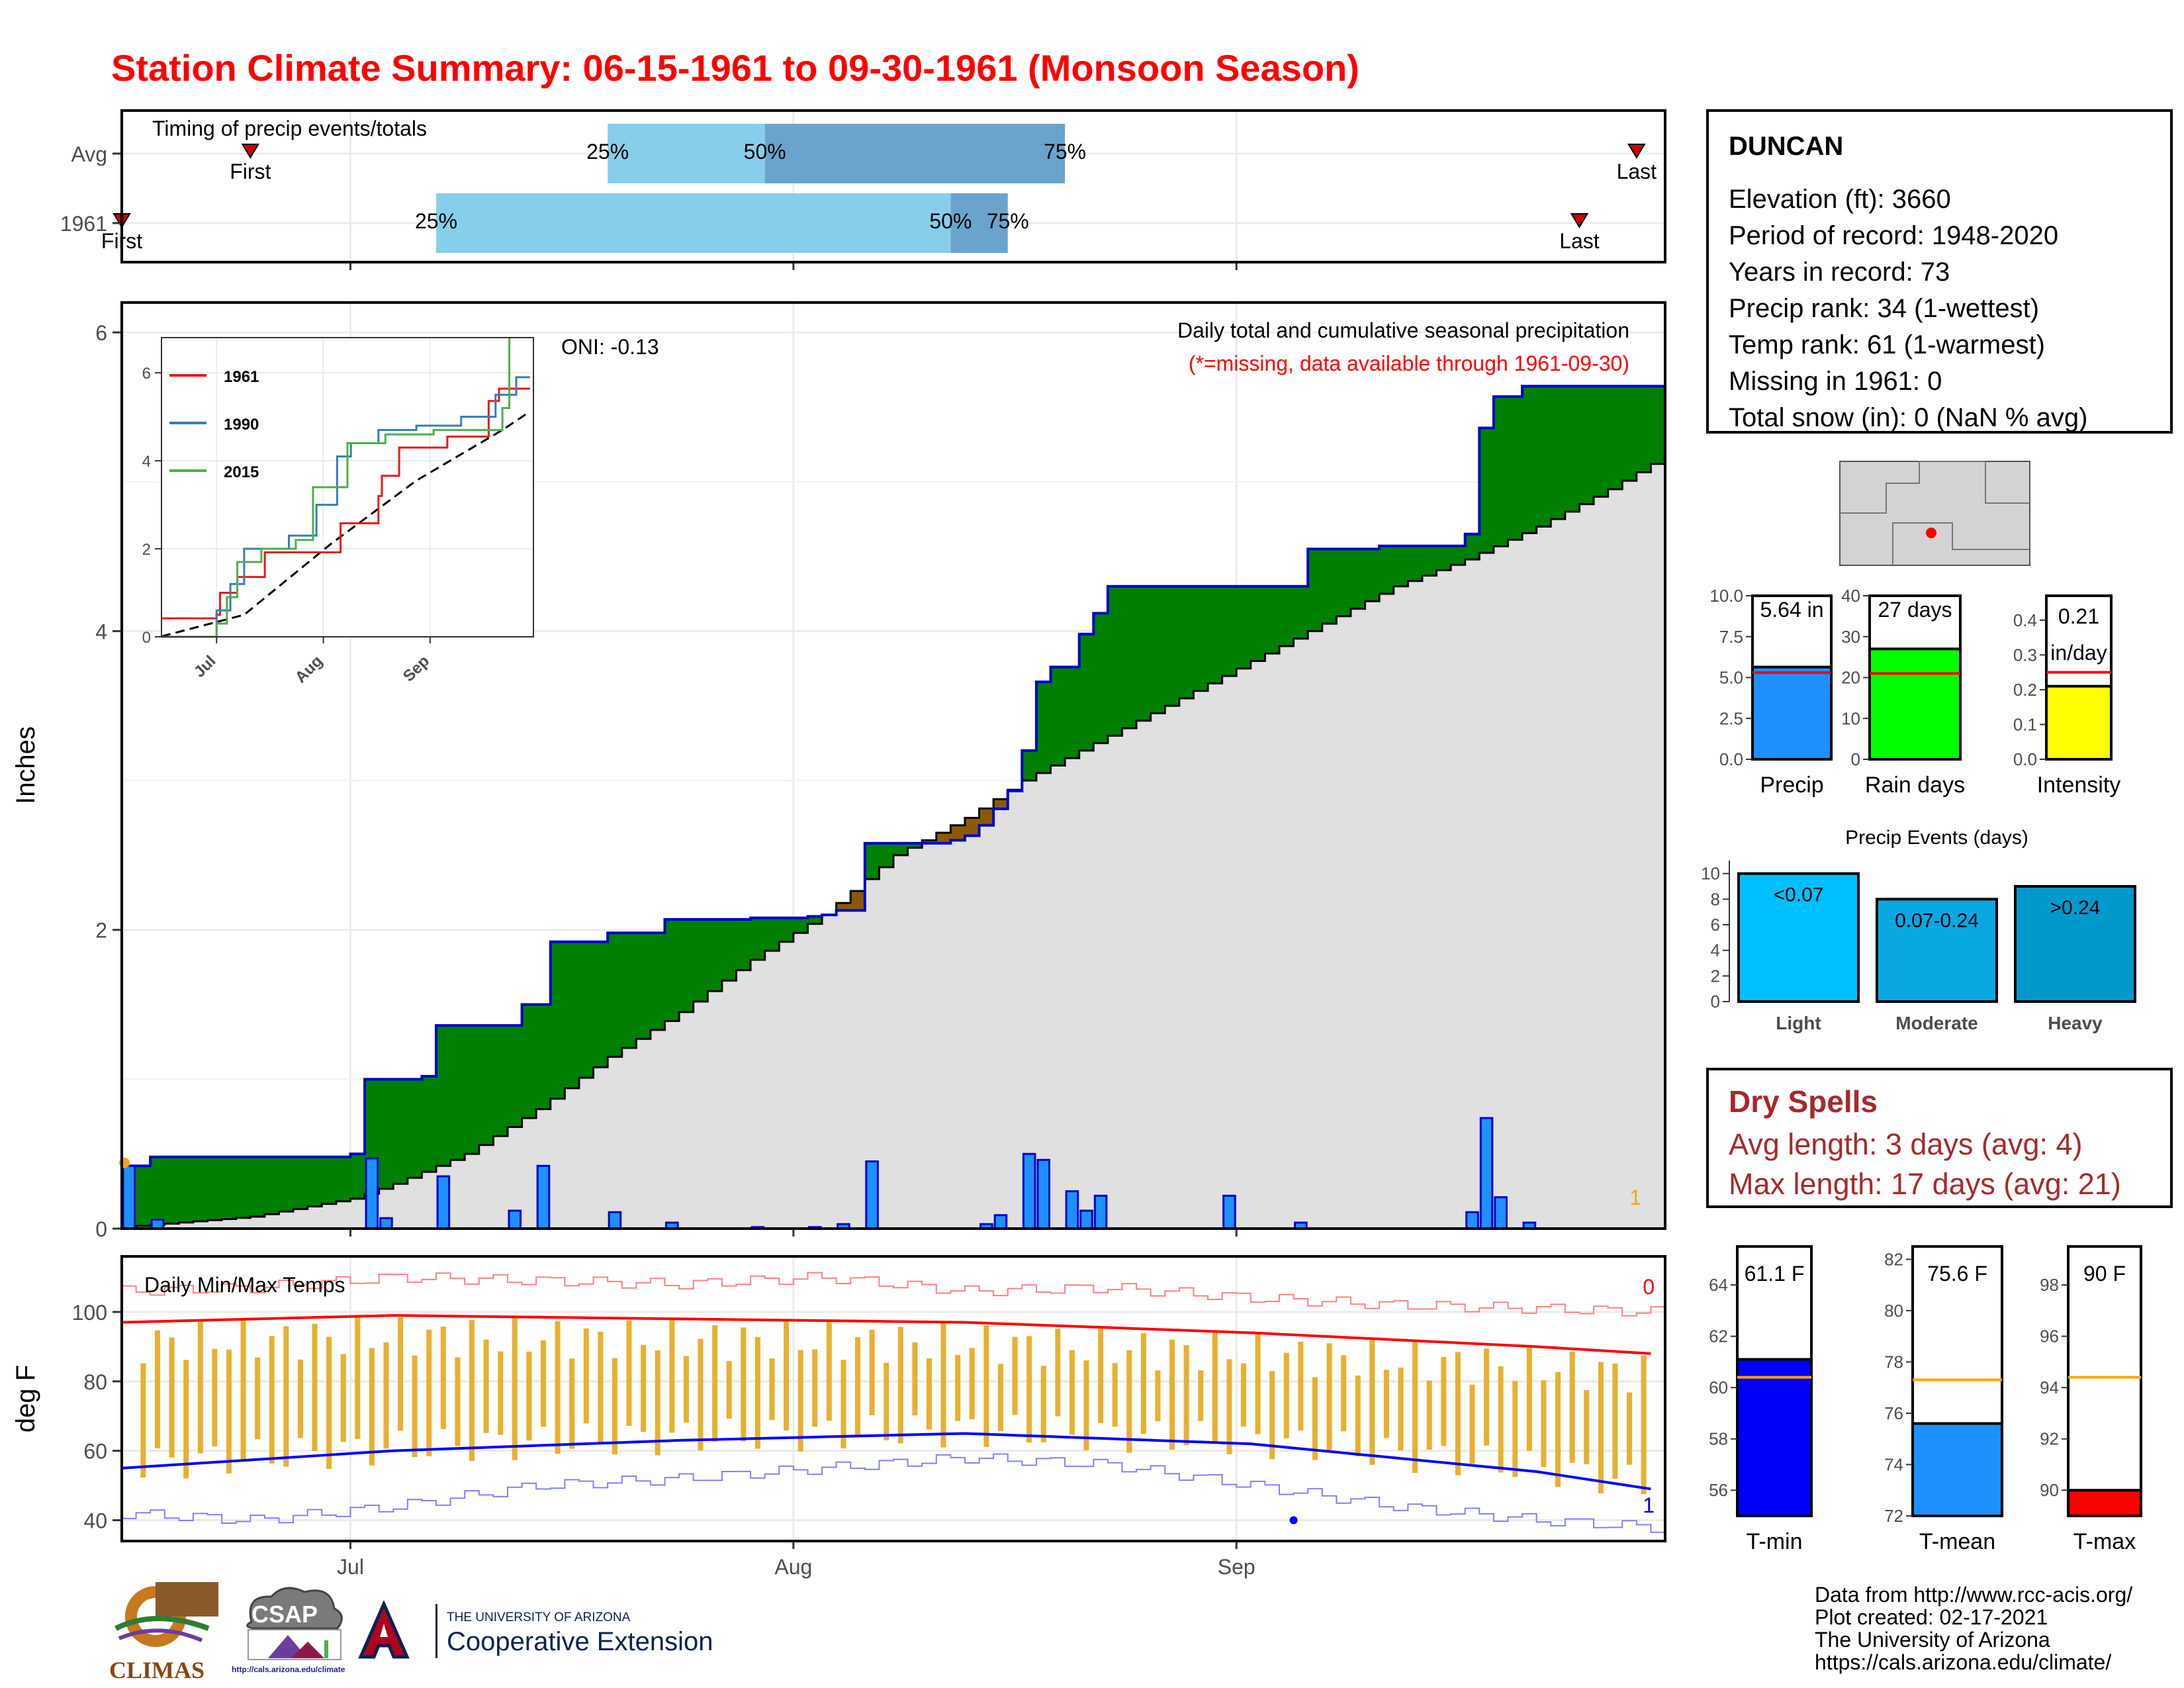 This screenshot has height=1688, width=2184. What do you see at coordinates (1894, 235) in the screenshot?
I see `station-period: Period of record: 1948-2020` at bounding box center [1894, 235].